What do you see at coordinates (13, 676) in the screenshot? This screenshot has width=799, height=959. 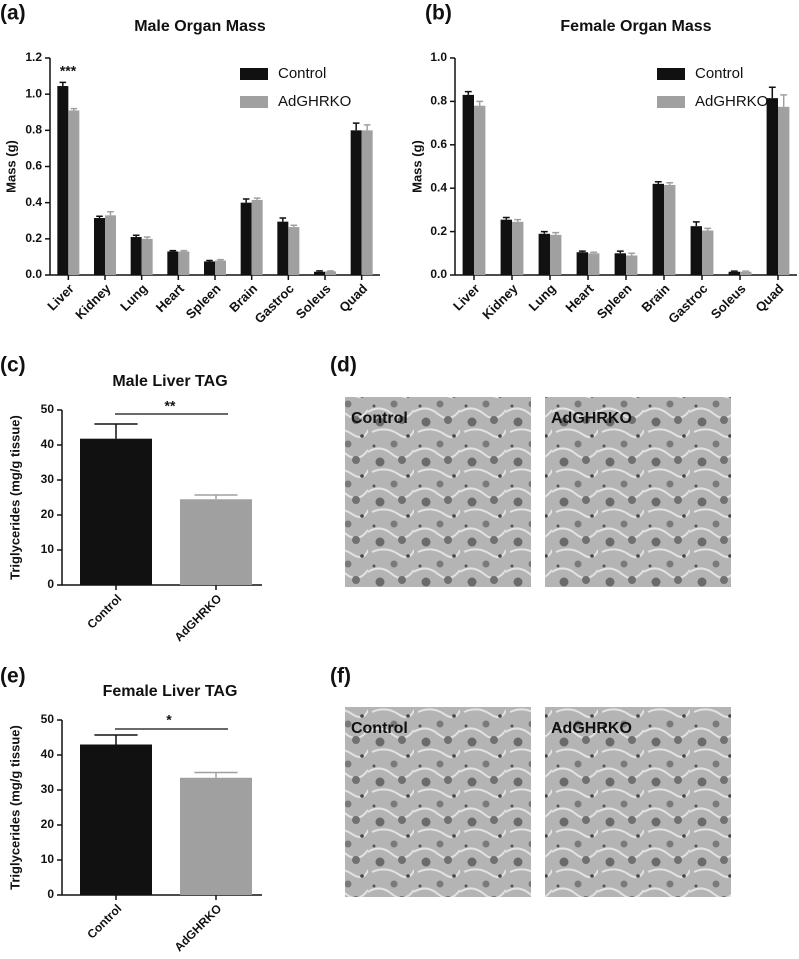 I see `panel-label: (e)` at bounding box center [13, 676].